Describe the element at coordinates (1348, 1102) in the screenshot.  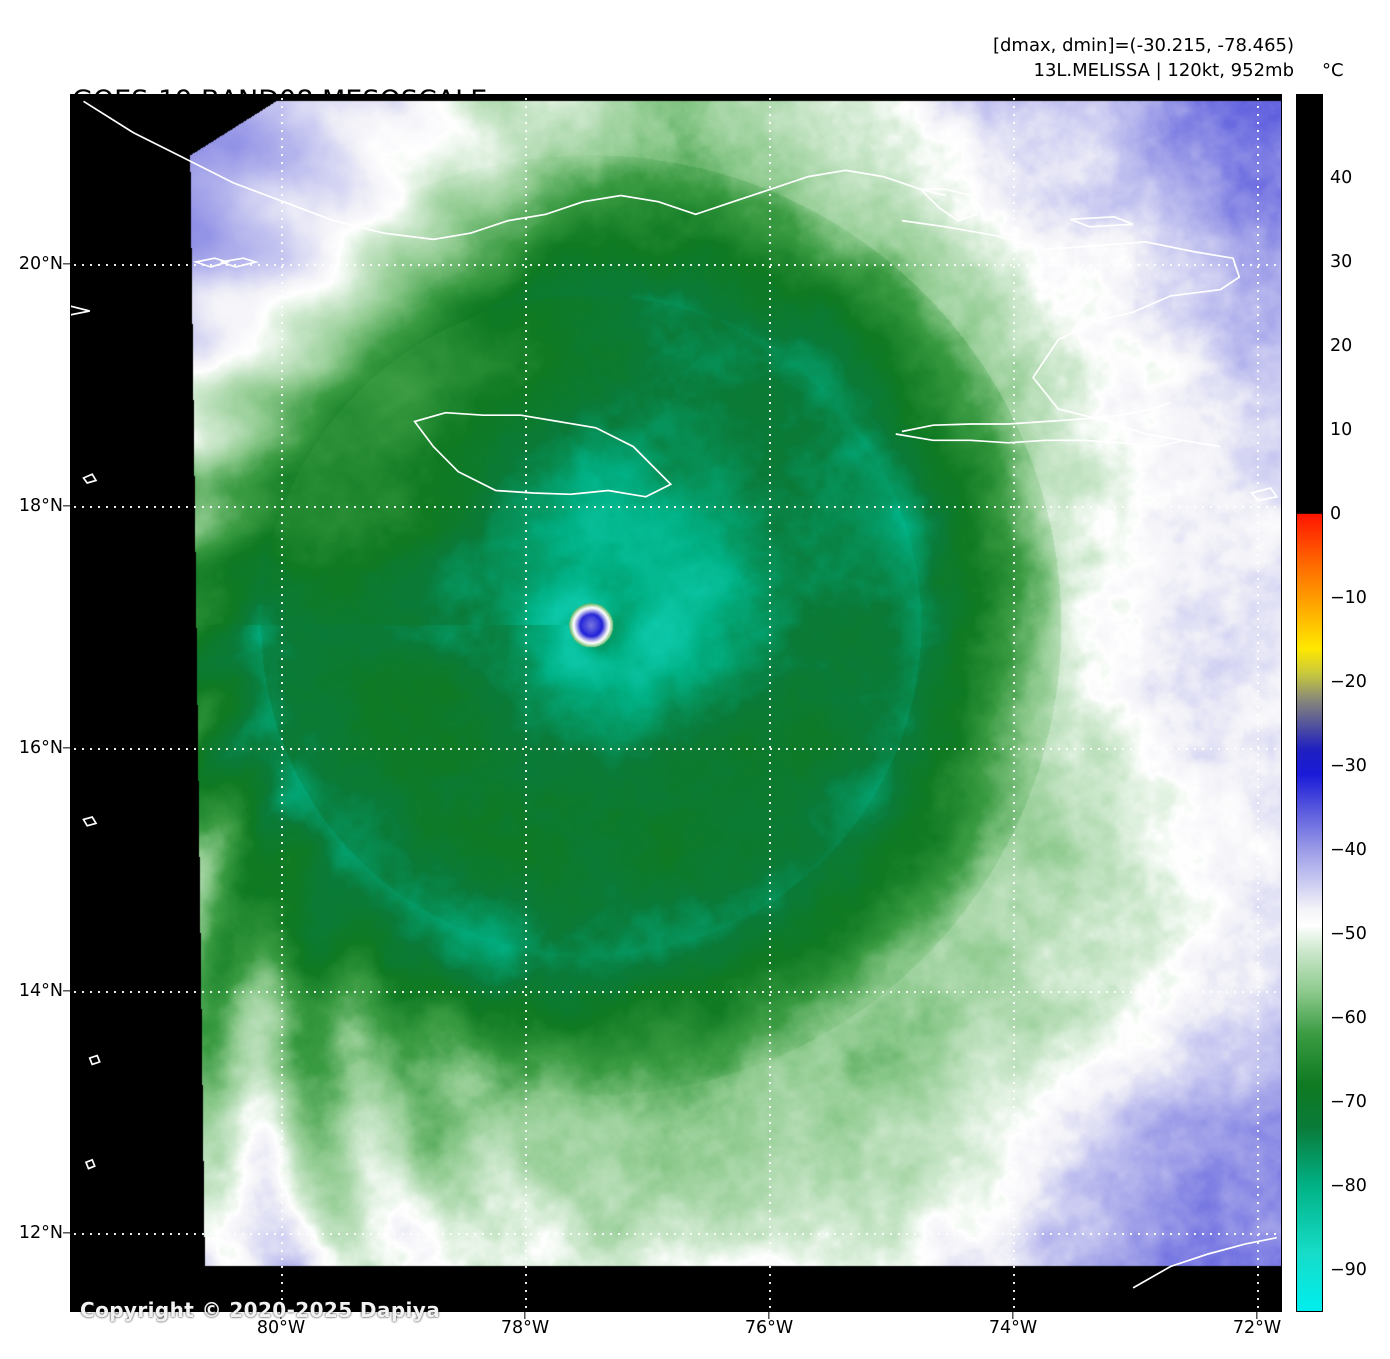
I see `colorbar-tick-label: −70` at that location.